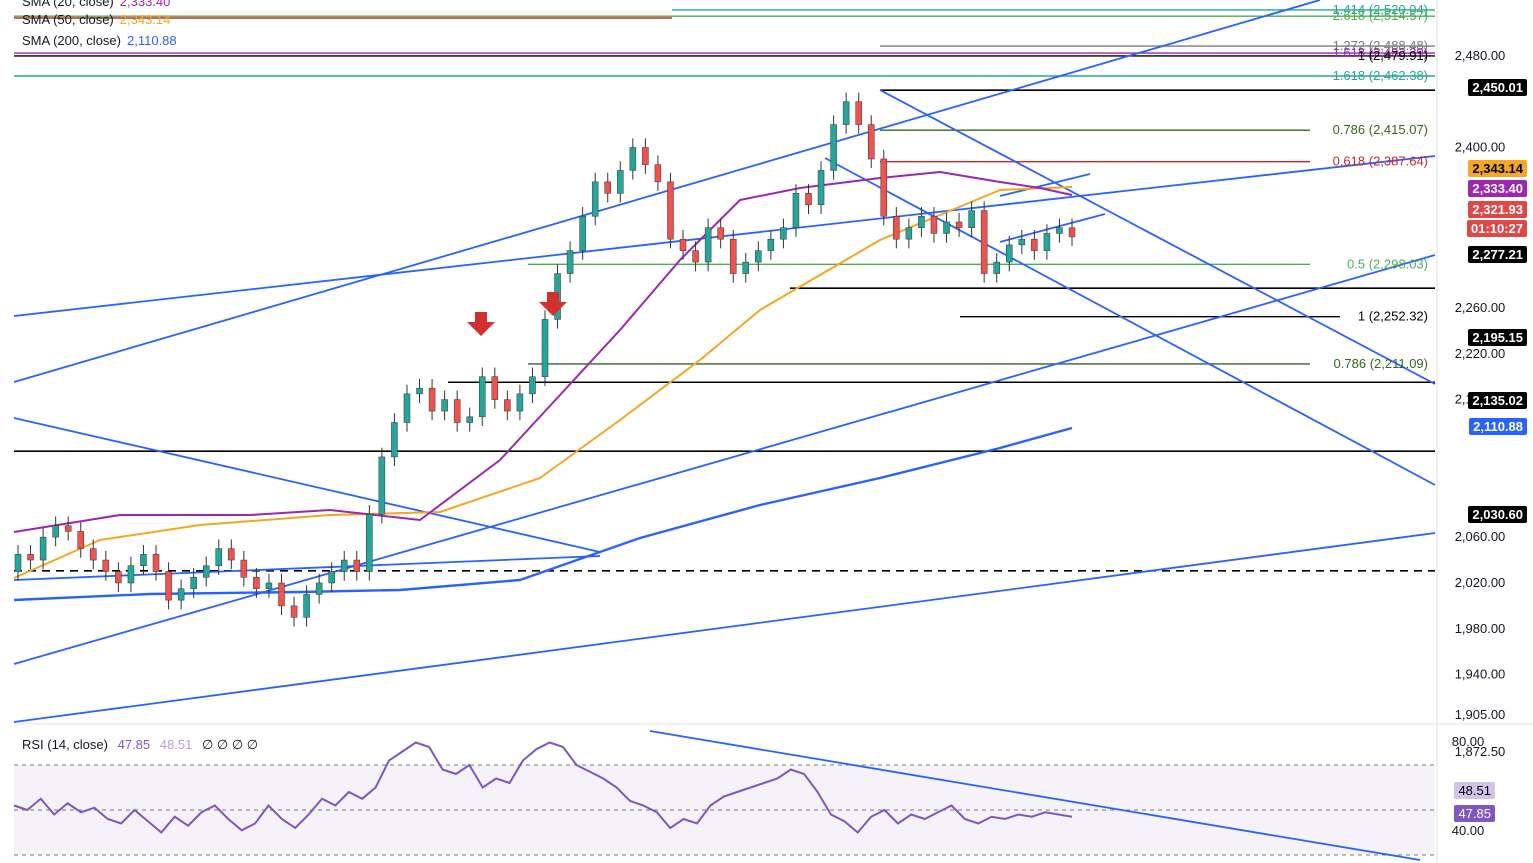 The width and height of the screenshot is (1533, 863). I want to click on legend-rsi: RSI (14, close) 47.85 48.51 ∅ ∅ ∅ ∅, so click(140, 745).